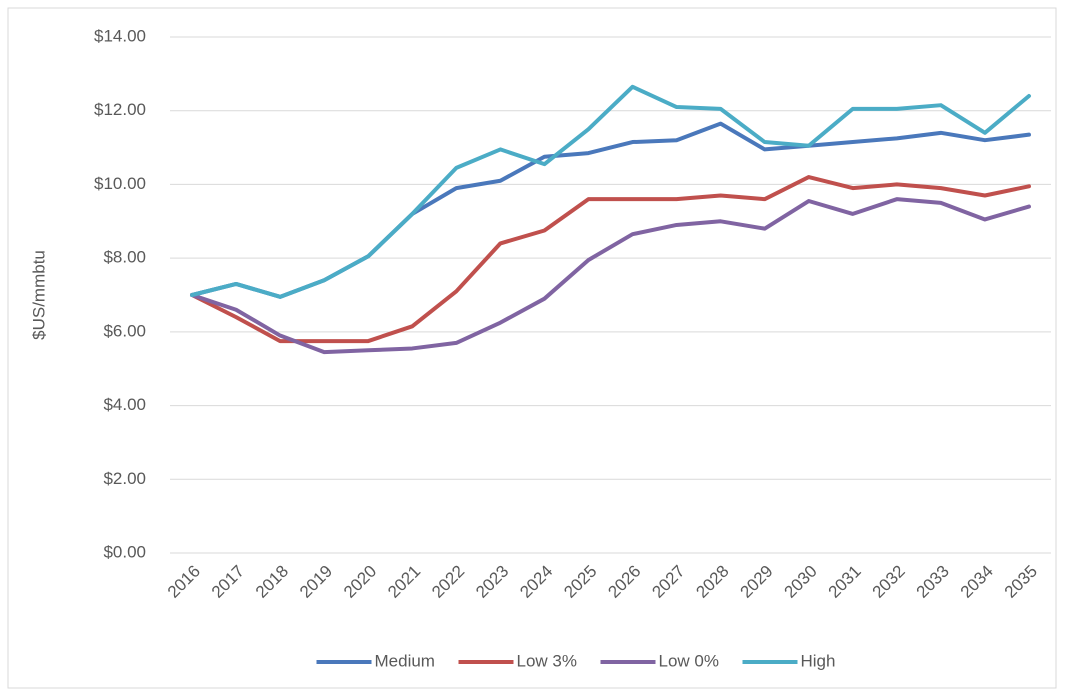 This screenshot has height=695, width=1065. What do you see at coordinates (689, 660) in the screenshot?
I see `legend-label: Low 0%` at bounding box center [689, 660].